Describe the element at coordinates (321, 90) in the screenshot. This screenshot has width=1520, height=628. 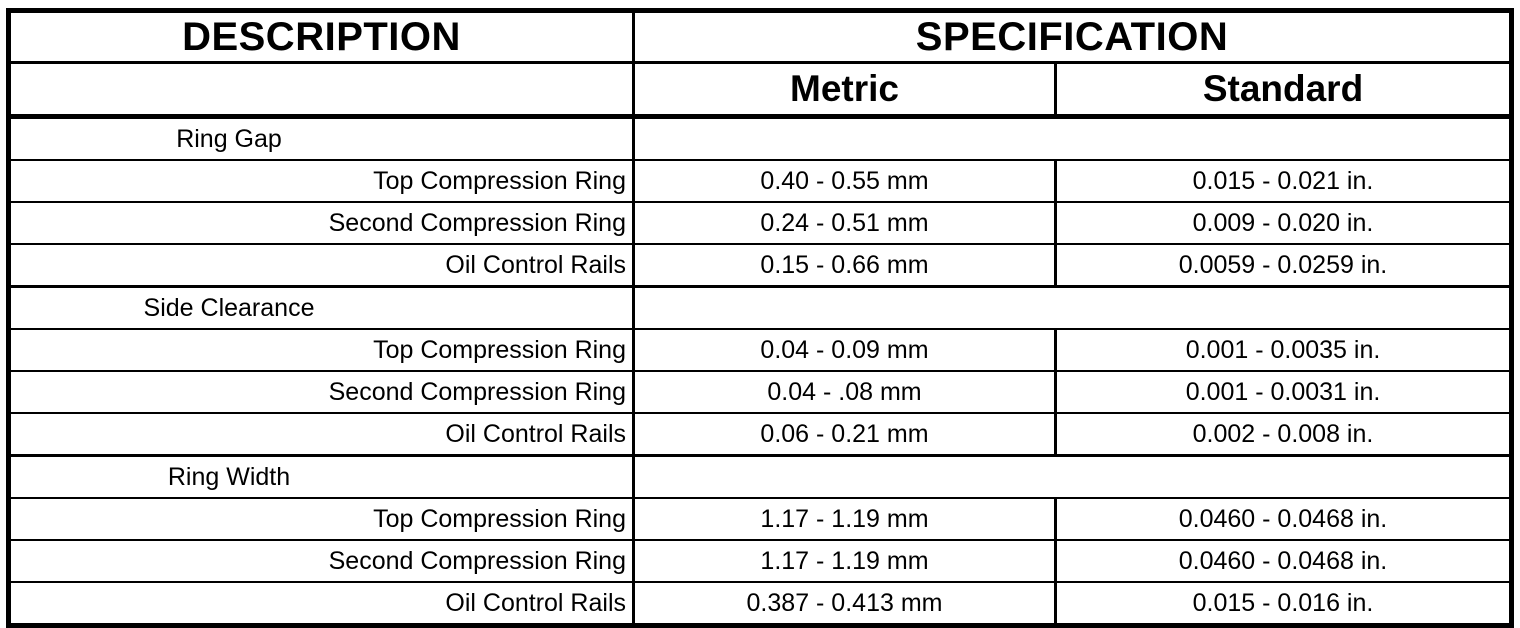
I see `empty-header-cell` at that location.